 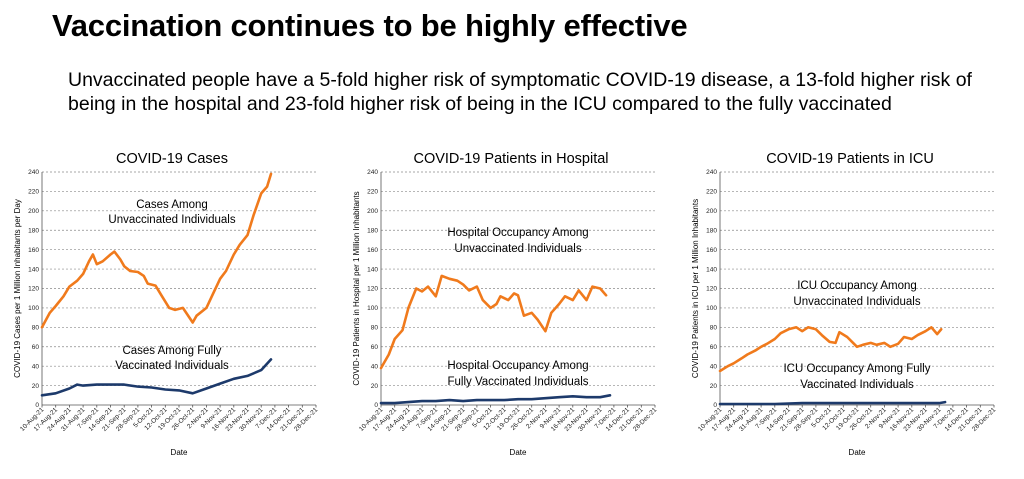 What do you see at coordinates (171, 351) in the screenshot?
I see `chart-annotation: Cases Among Fully` at bounding box center [171, 351].